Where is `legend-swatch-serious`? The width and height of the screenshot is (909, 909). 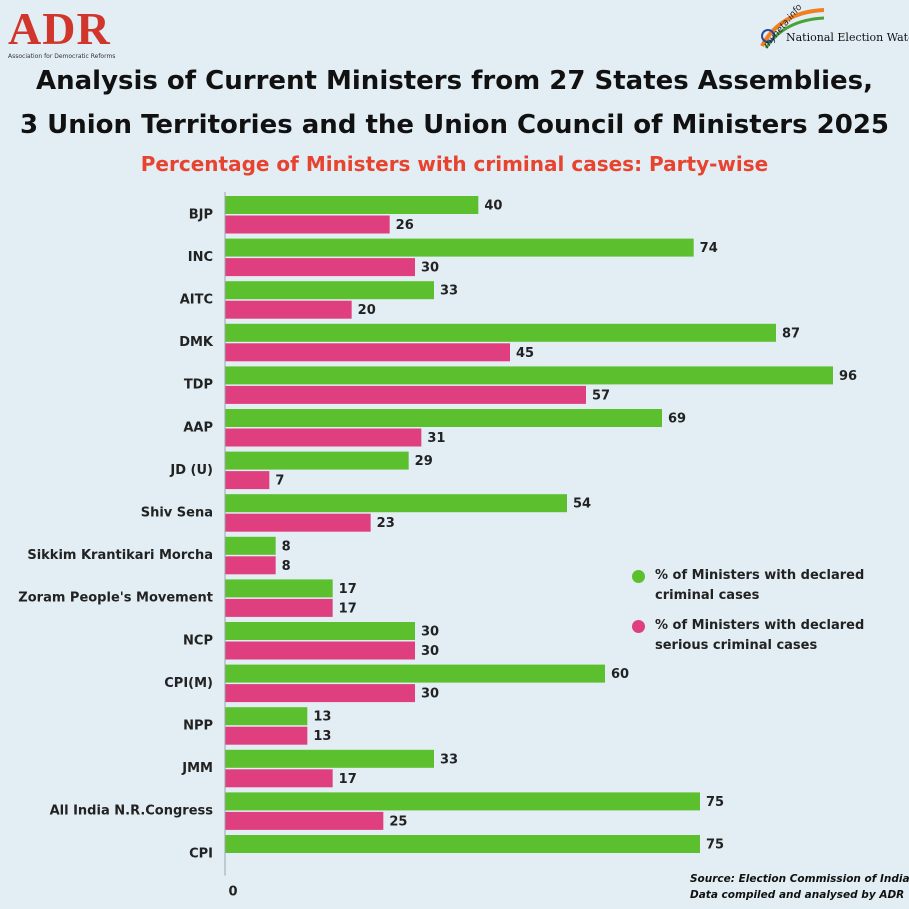 legend-swatch-serious is located at coordinates (638, 626).